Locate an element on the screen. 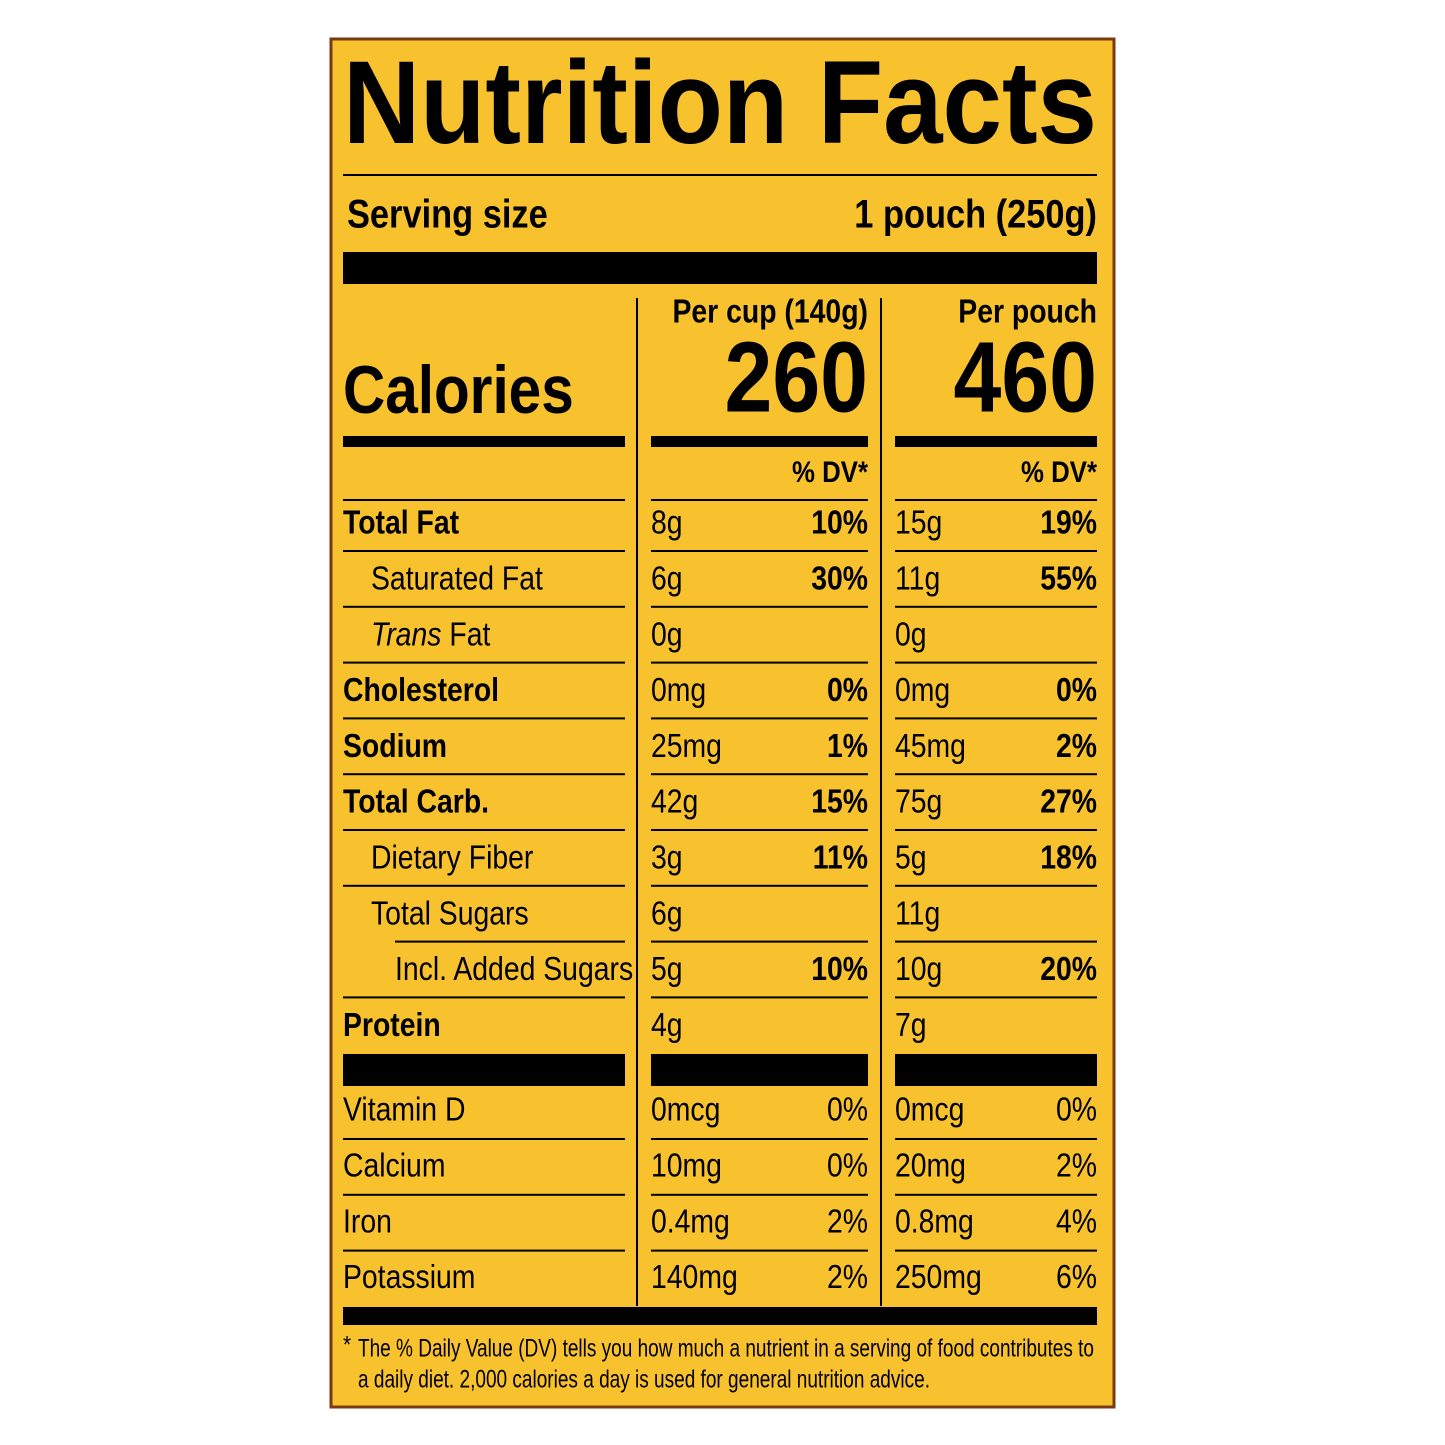 The height and width of the screenshot is (1445, 1445). nutrient-name: Saturated Fat is located at coordinates (457, 578).